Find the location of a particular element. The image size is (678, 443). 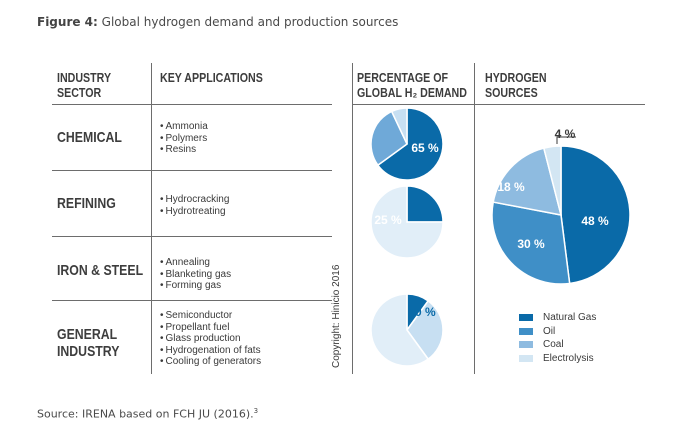

pie-data-label: 4 % is located at coordinates (565, 134).